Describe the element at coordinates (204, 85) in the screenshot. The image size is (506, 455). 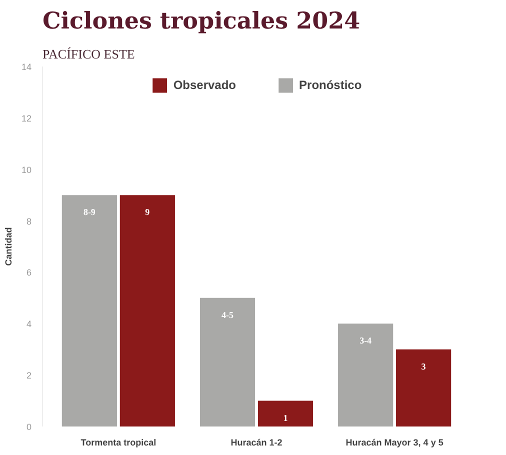
I see `legend-label: Observado` at that location.